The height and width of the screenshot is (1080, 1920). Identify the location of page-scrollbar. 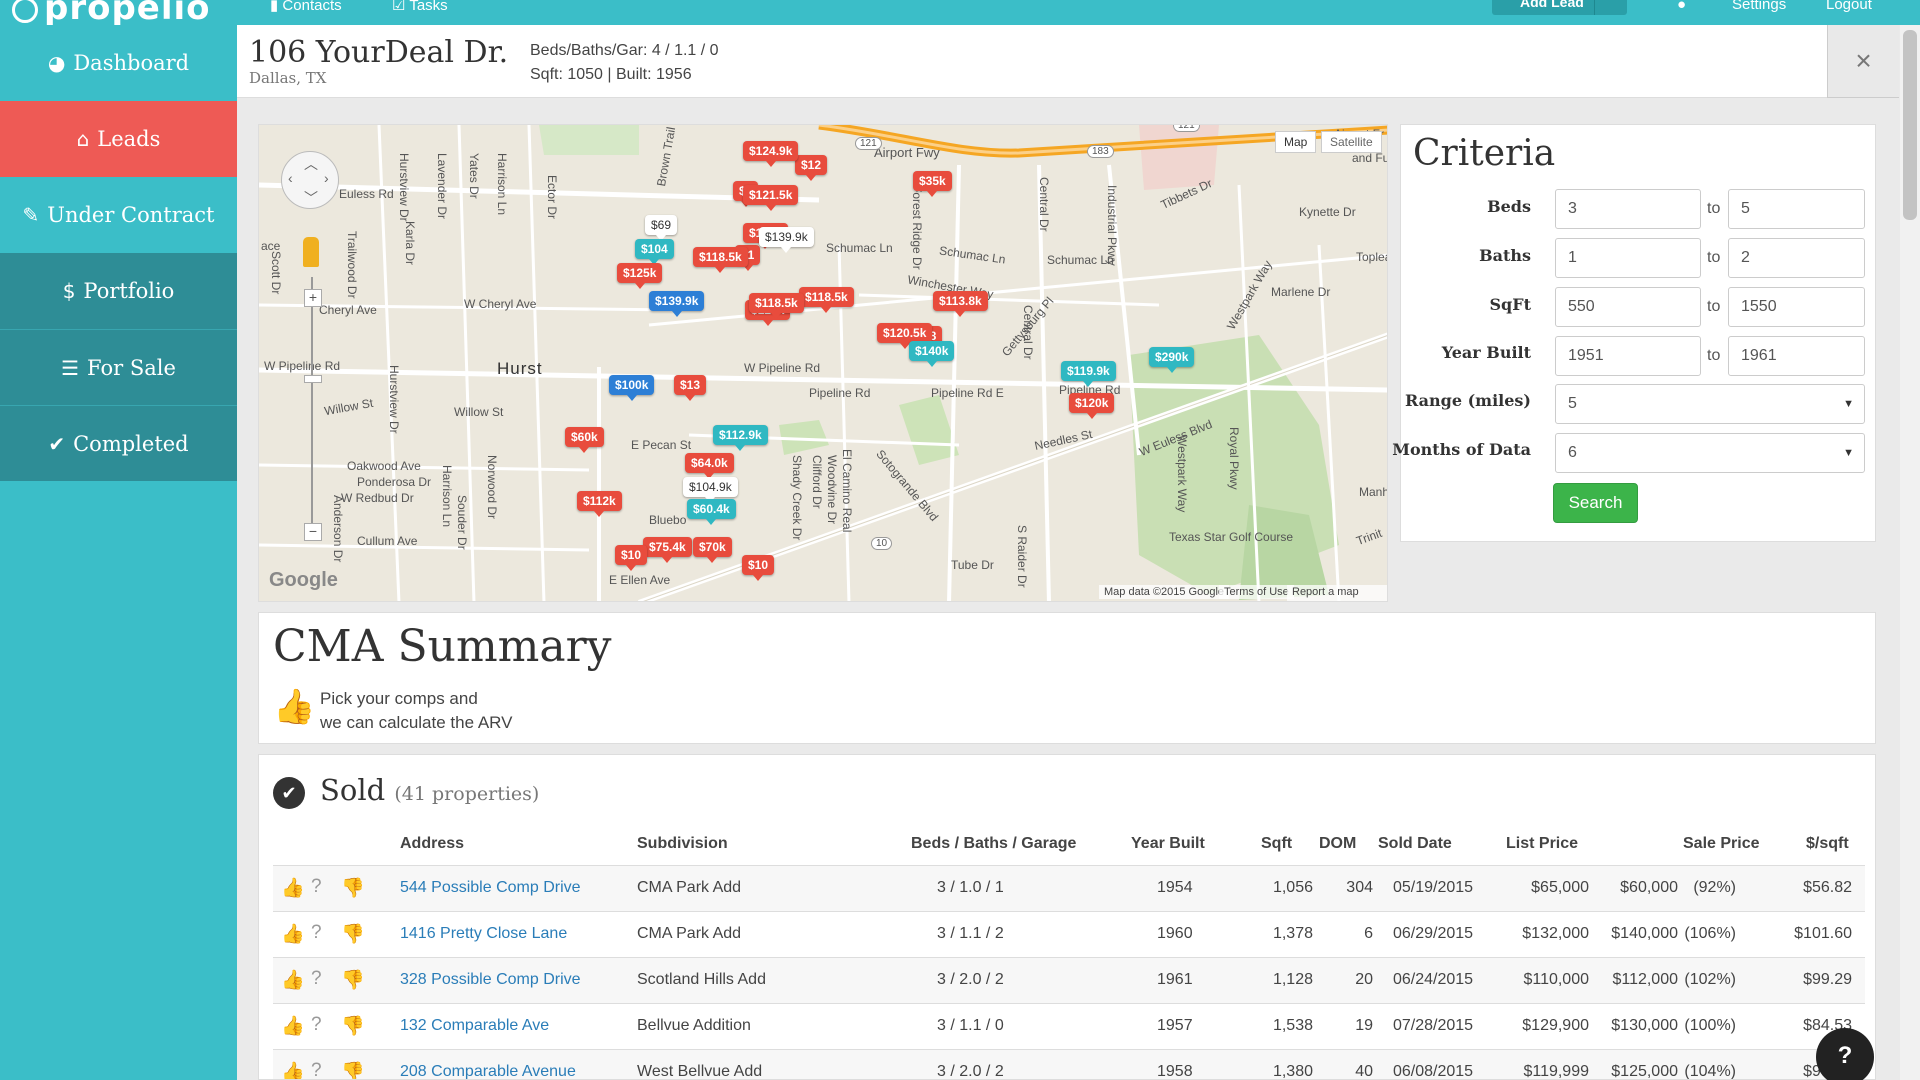
(1910, 552).